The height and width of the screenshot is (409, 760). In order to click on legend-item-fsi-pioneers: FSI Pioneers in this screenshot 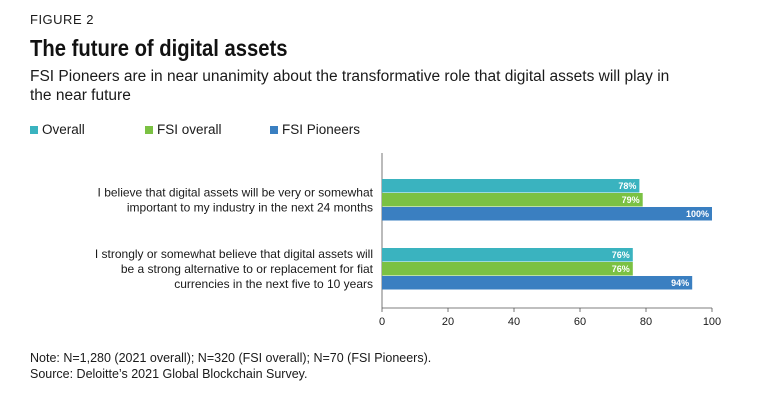, I will do `click(315, 129)`.